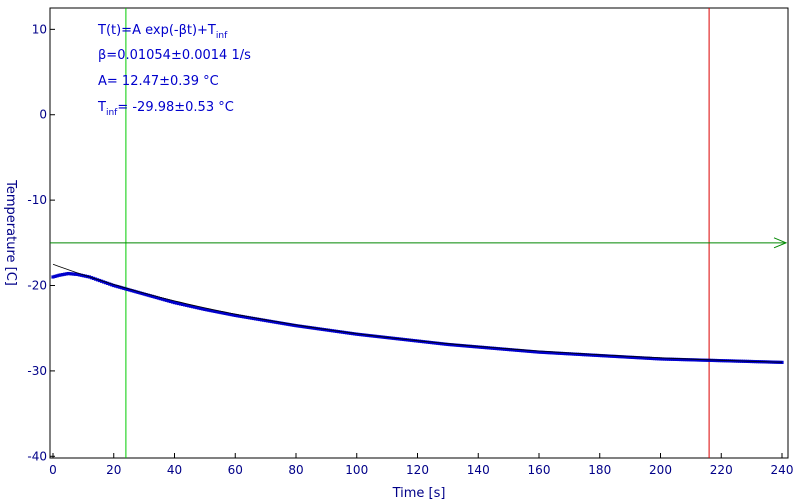  Describe the element at coordinates (295, 470) in the screenshot. I see `x-tick-label: 80` at that location.